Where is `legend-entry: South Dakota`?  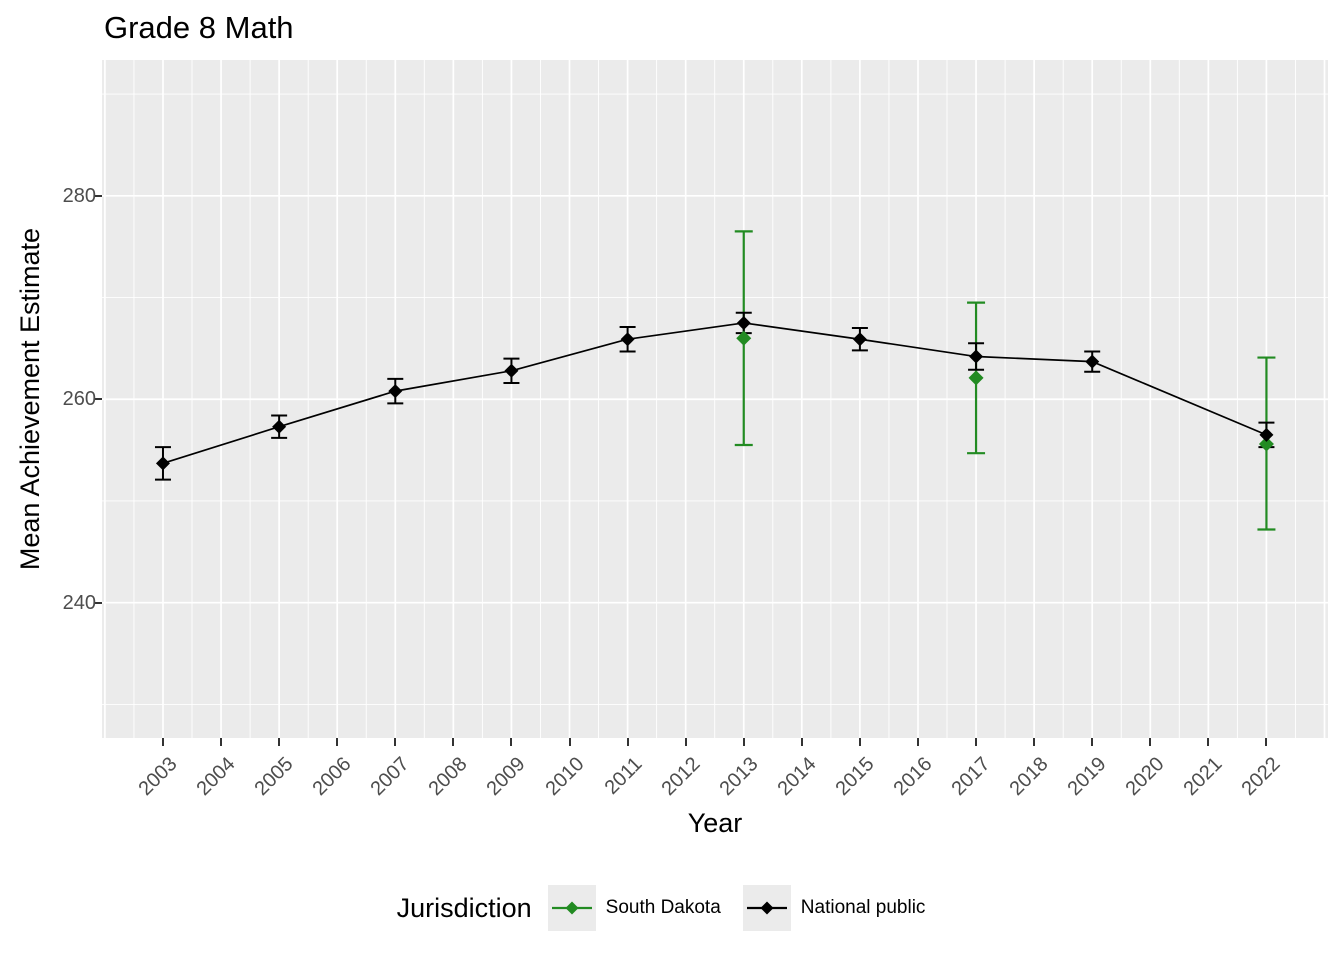
legend-entry: South Dakota is located at coordinates (634, 908).